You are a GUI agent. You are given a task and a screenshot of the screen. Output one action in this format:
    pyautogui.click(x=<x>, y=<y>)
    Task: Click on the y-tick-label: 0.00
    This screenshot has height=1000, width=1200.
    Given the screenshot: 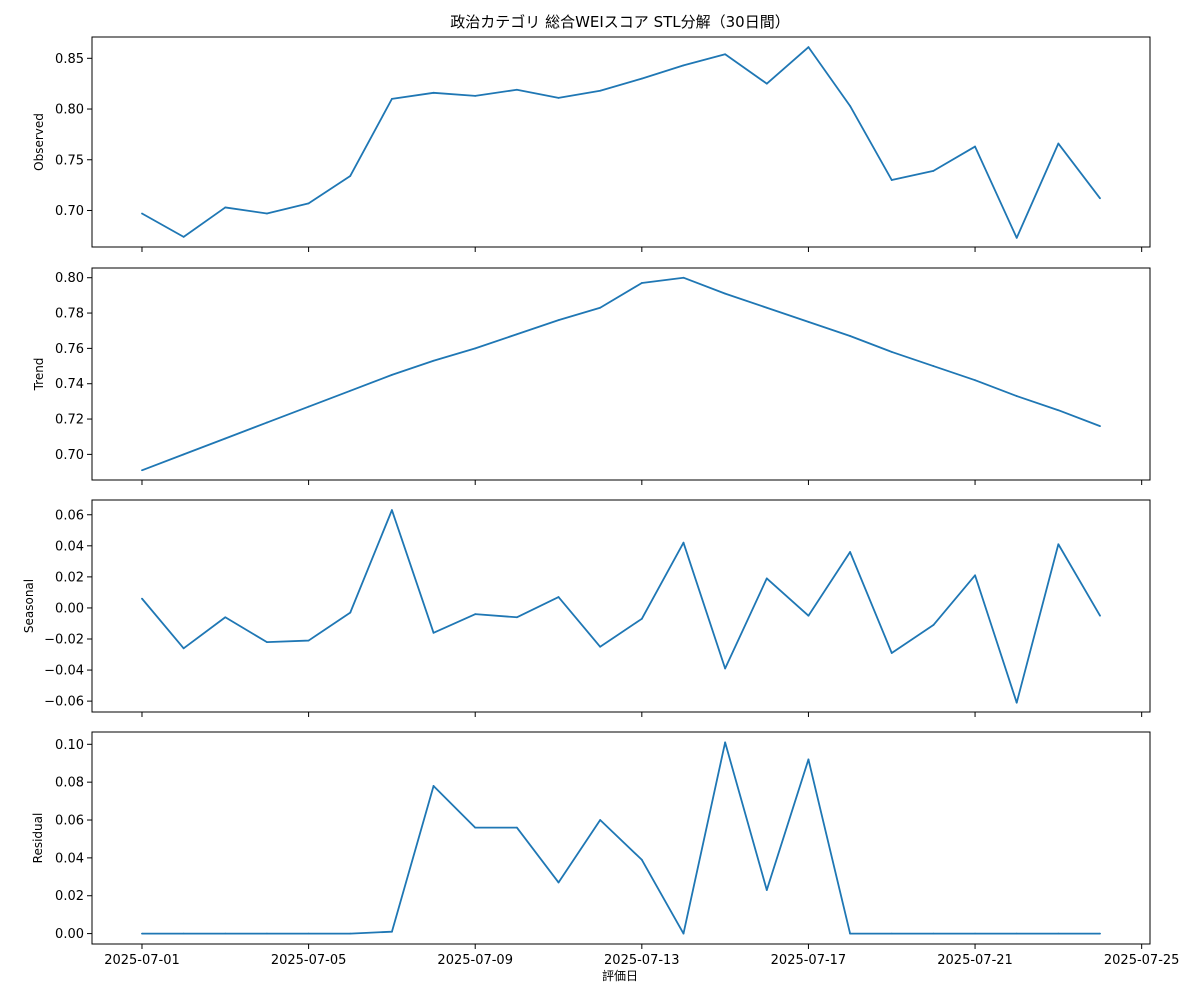 What is the action you would take?
    pyautogui.click(x=69, y=608)
    